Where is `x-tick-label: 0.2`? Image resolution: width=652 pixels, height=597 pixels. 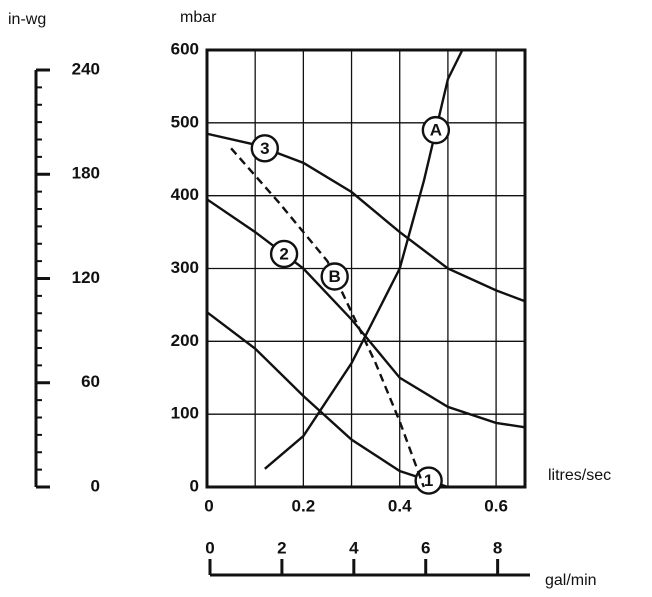
x-tick-label: 0.2 is located at coordinates (304, 505).